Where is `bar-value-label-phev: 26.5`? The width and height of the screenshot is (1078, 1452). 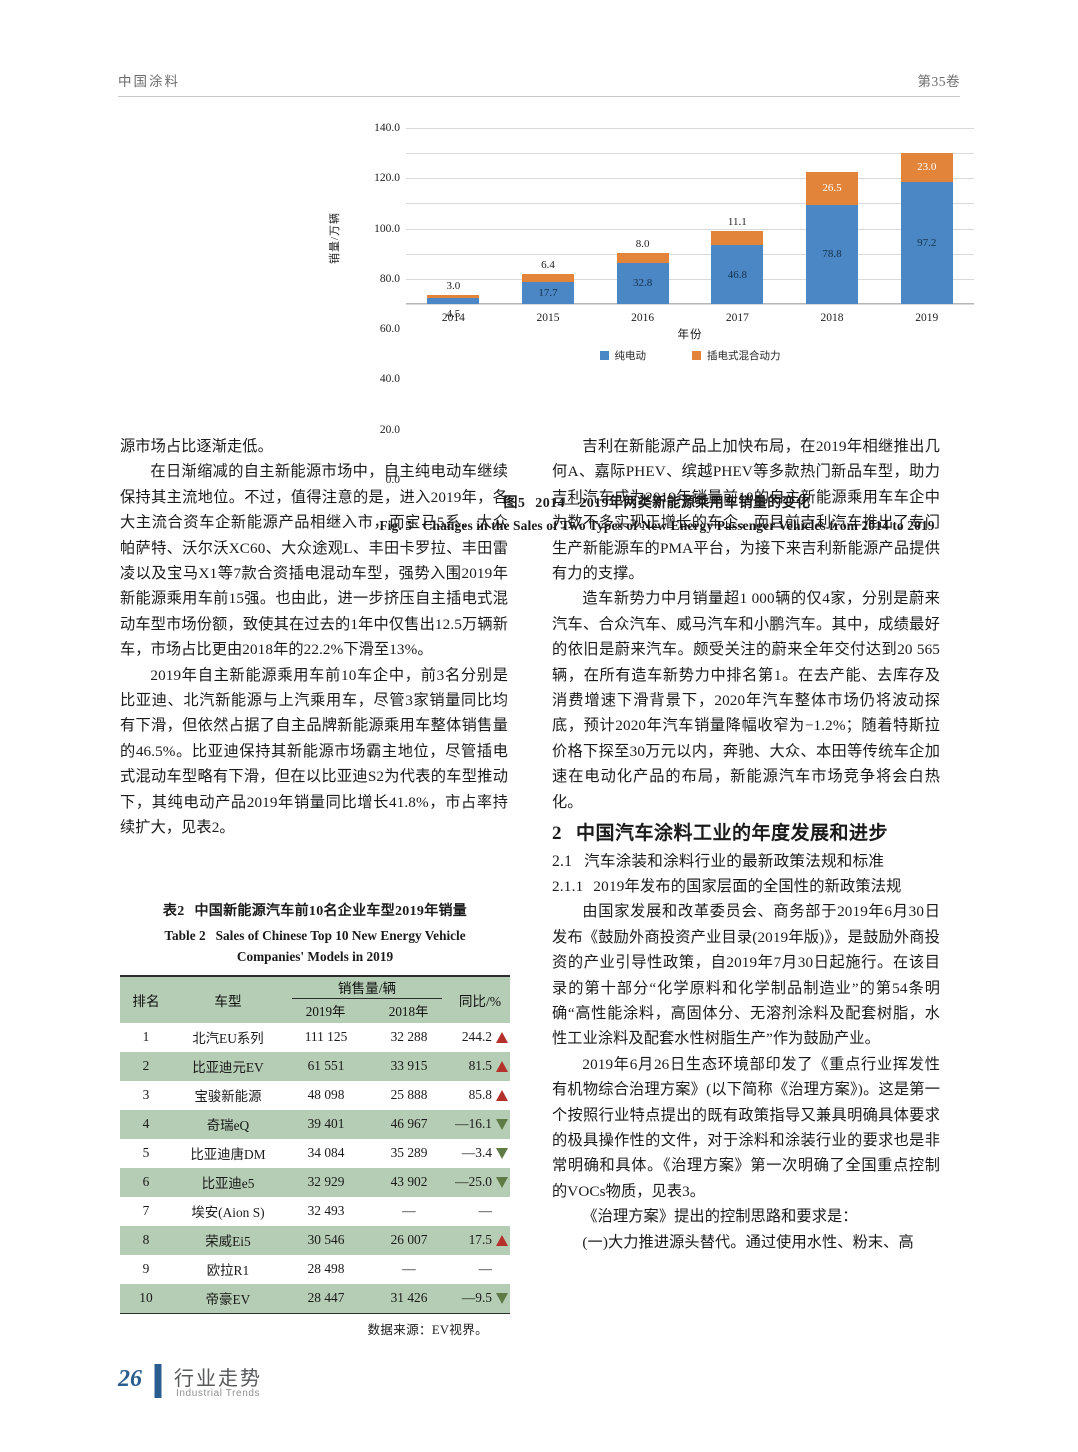
bar-value-label-phev: 26.5 is located at coordinates (832, 188).